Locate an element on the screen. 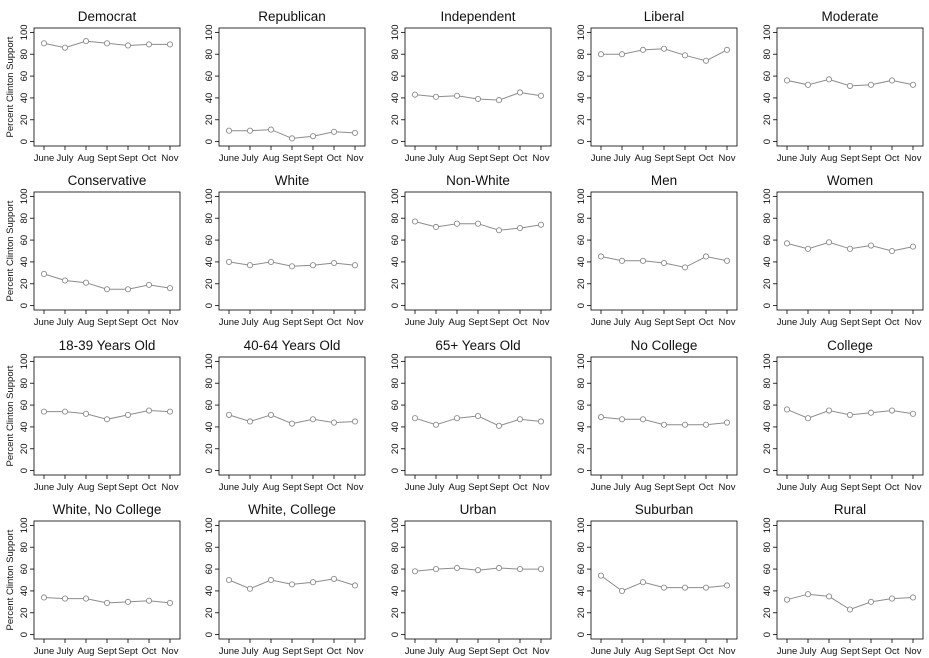 This screenshot has height=658, width=929. panel-title: White is located at coordinates (292, 180).